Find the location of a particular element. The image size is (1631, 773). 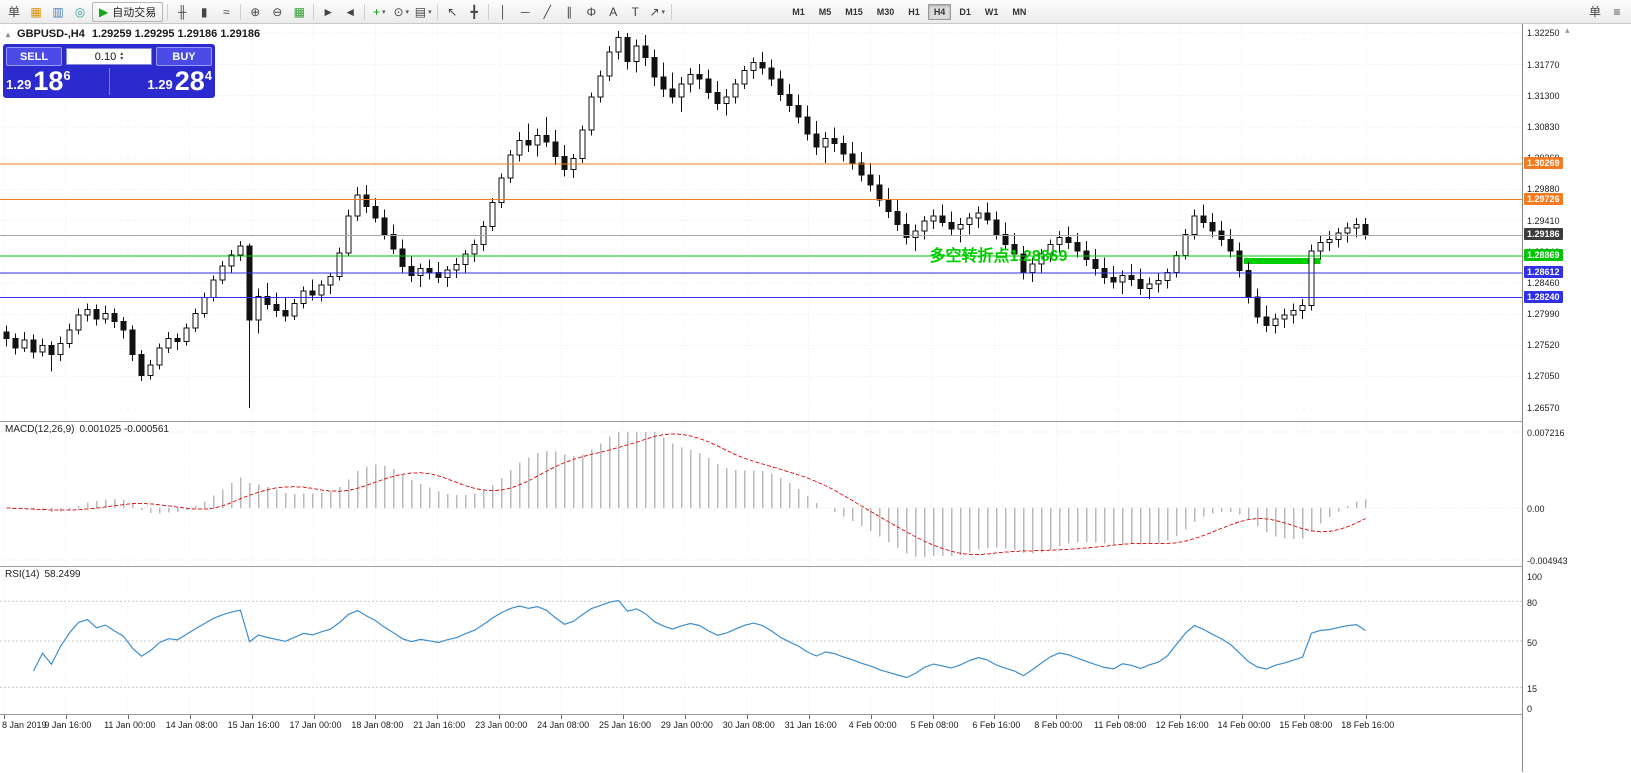

vertical-line-button: │ is located at coordinates (503, 12).